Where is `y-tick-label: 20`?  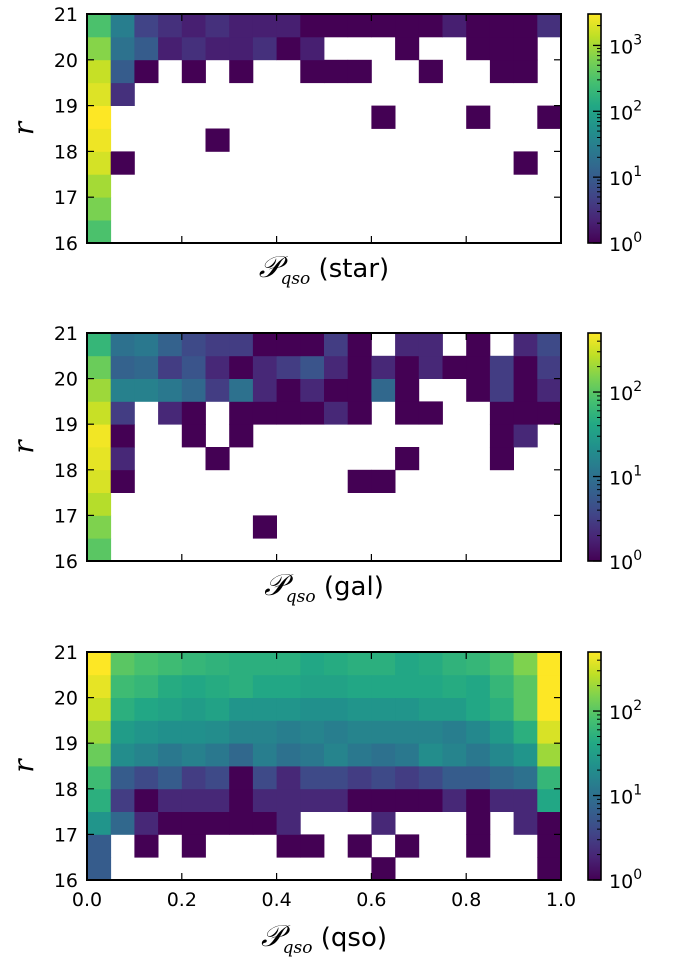
y-tick-label: 20 is located at coordinates (66, 61).